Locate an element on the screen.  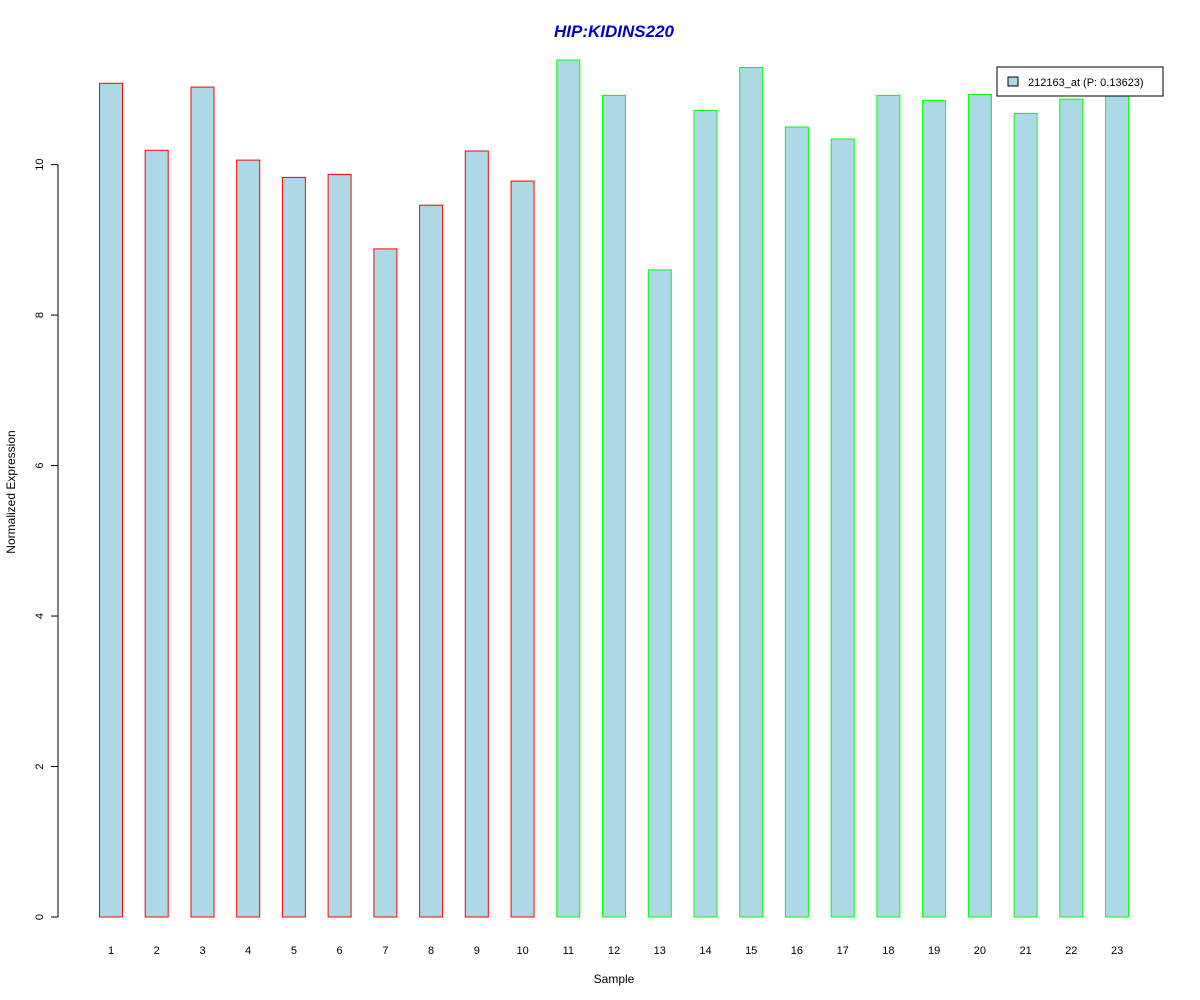
x-tick-label: 7 is located at coordinates (385, 951).